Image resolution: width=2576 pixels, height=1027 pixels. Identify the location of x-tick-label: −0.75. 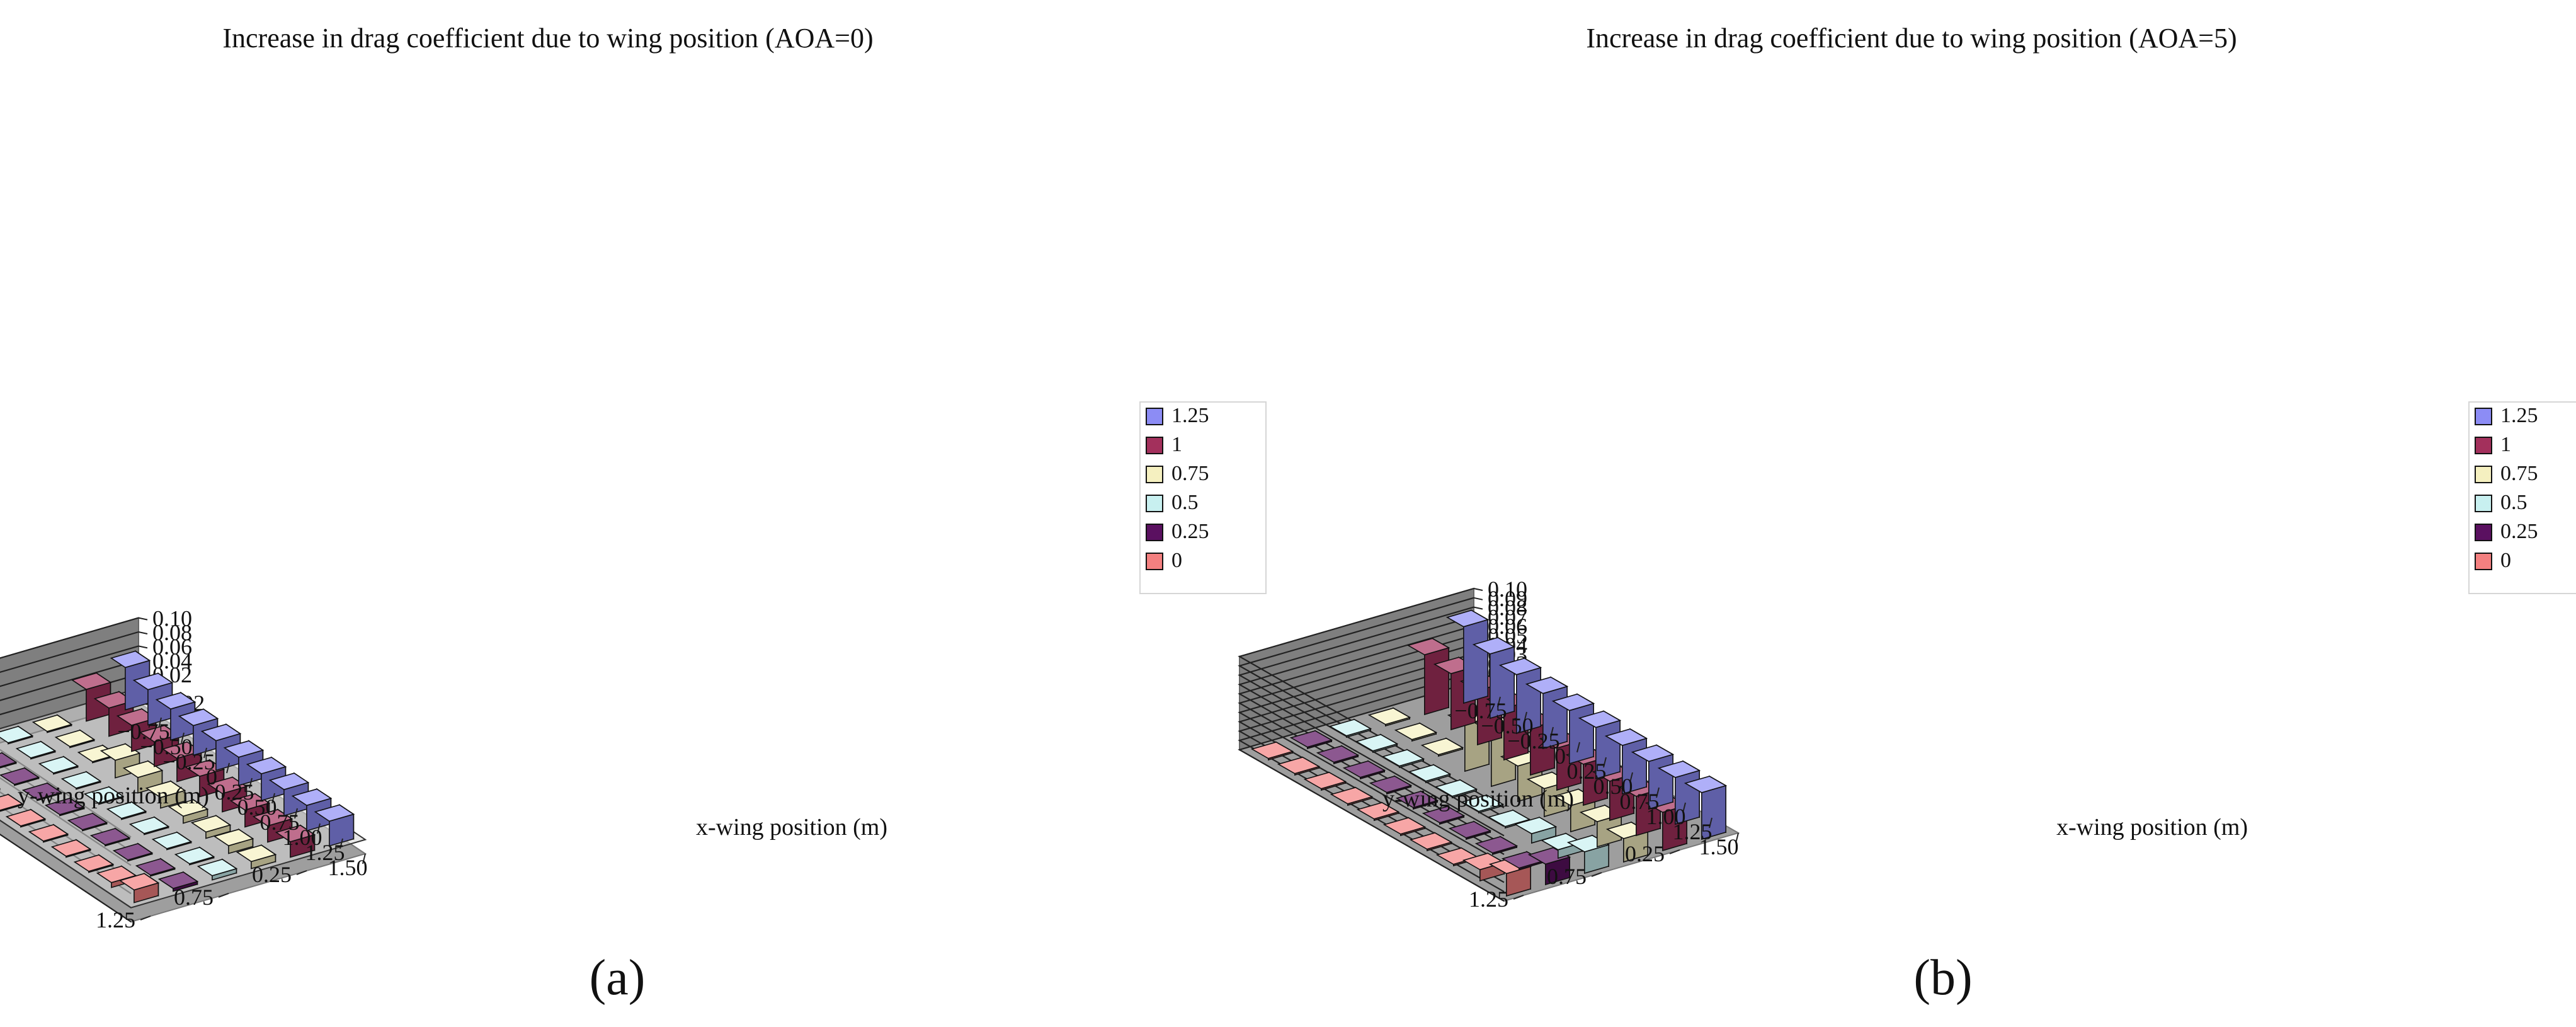
(143, 731).